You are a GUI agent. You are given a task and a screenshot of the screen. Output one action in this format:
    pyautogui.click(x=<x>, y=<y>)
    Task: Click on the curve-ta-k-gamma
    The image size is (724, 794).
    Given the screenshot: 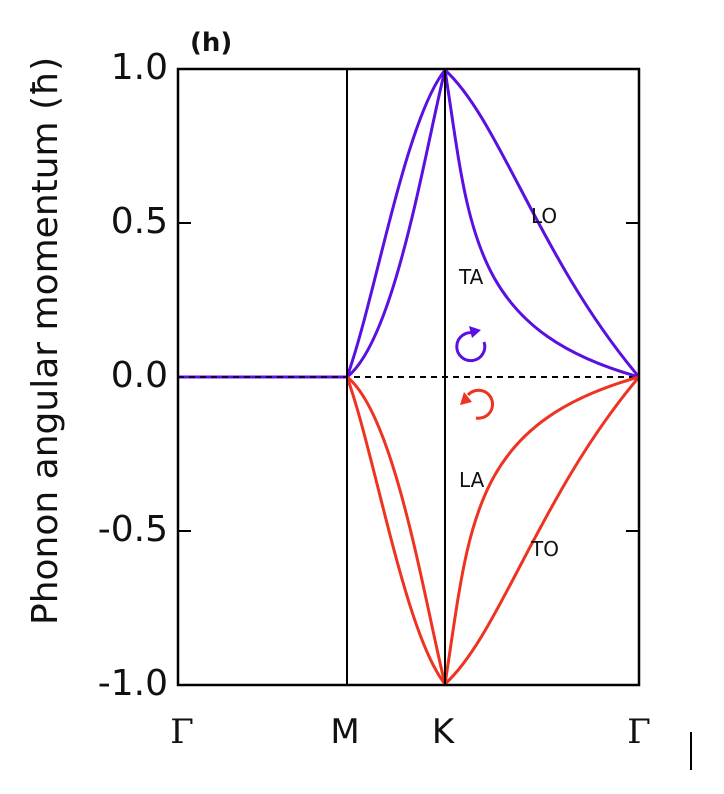 What is the action you would take?
    pyautogui.click(x=541, y=224)
    